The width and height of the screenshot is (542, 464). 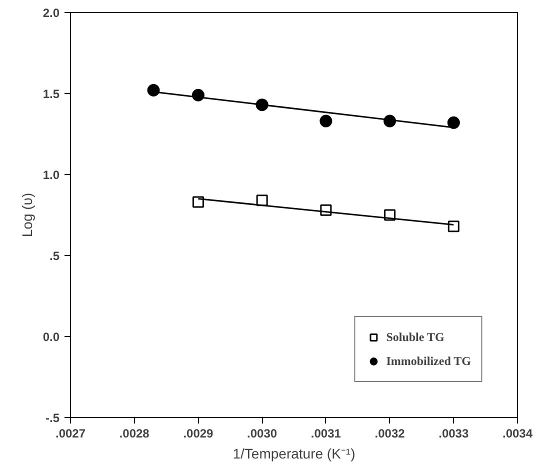 What do you see at coordinates (70, 433) in the screenshot?
I see `x-tick-label: .0027` at bounding box center [70, 433].